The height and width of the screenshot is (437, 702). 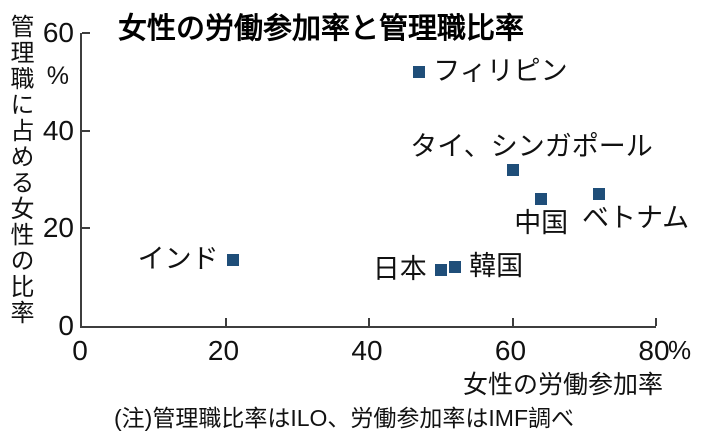 I want to click on data-point-label-vietnam: ベトナム, so click(x=635, y=218).